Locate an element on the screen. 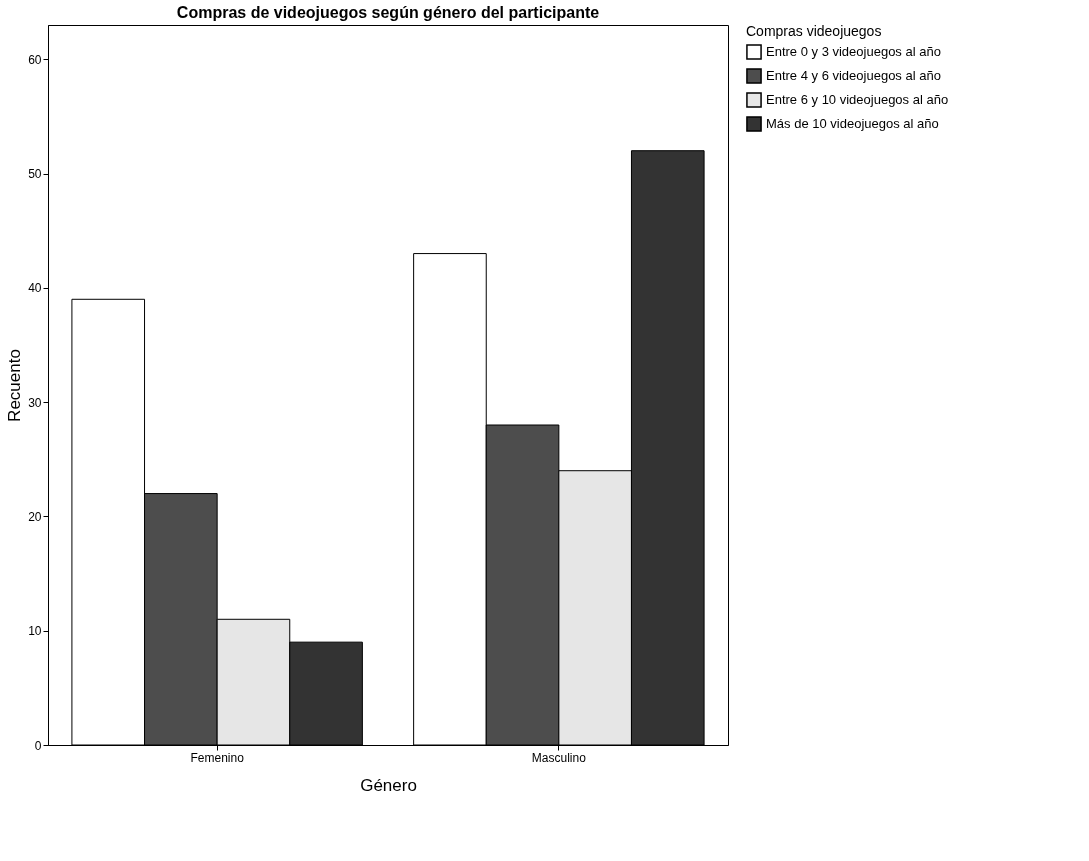 The width and height of the screenshot is (1089, 861). y-tick-label: 0 is located at coordinates (38, 745).